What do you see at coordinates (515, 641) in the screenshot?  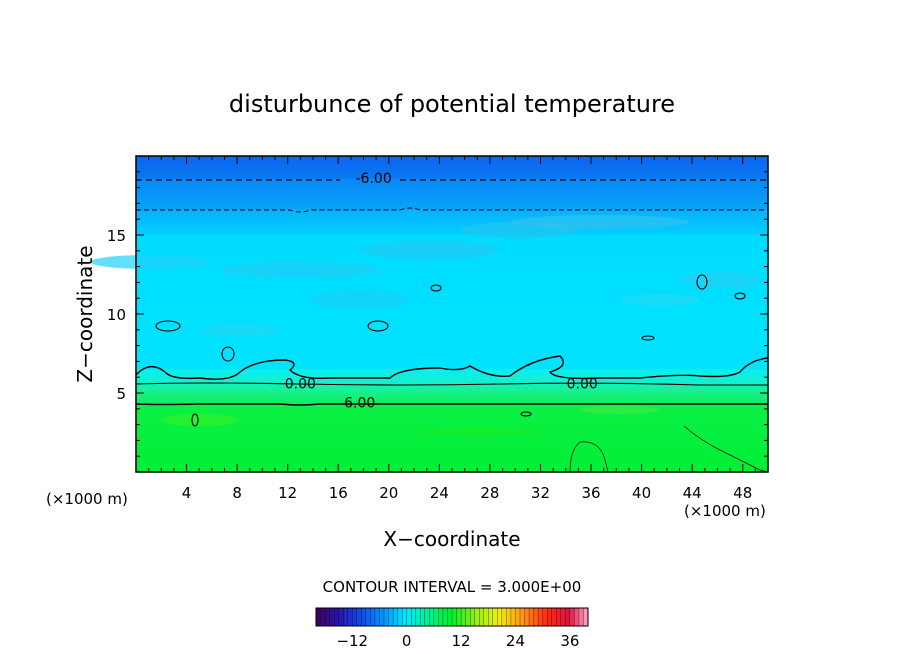 I see `colorbar-tick-label: 24` at bounding box center [515, 641].